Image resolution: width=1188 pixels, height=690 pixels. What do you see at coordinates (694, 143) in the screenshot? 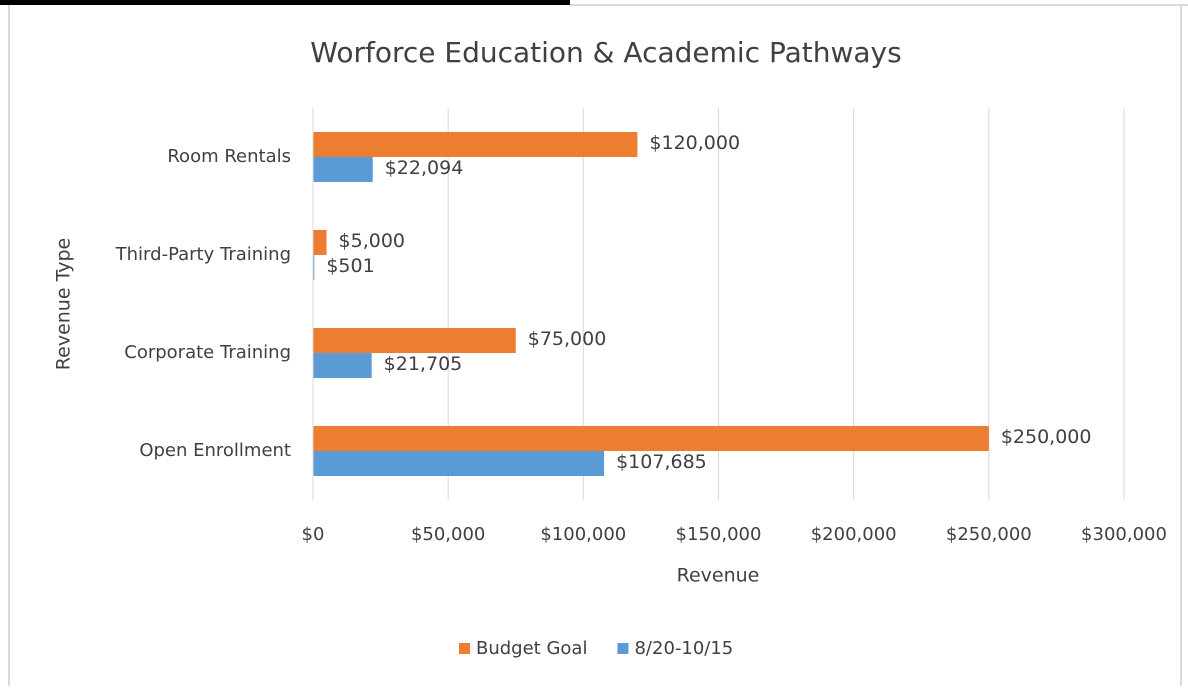
I see `data-label: $120,000` at bounding box center [694, 143].